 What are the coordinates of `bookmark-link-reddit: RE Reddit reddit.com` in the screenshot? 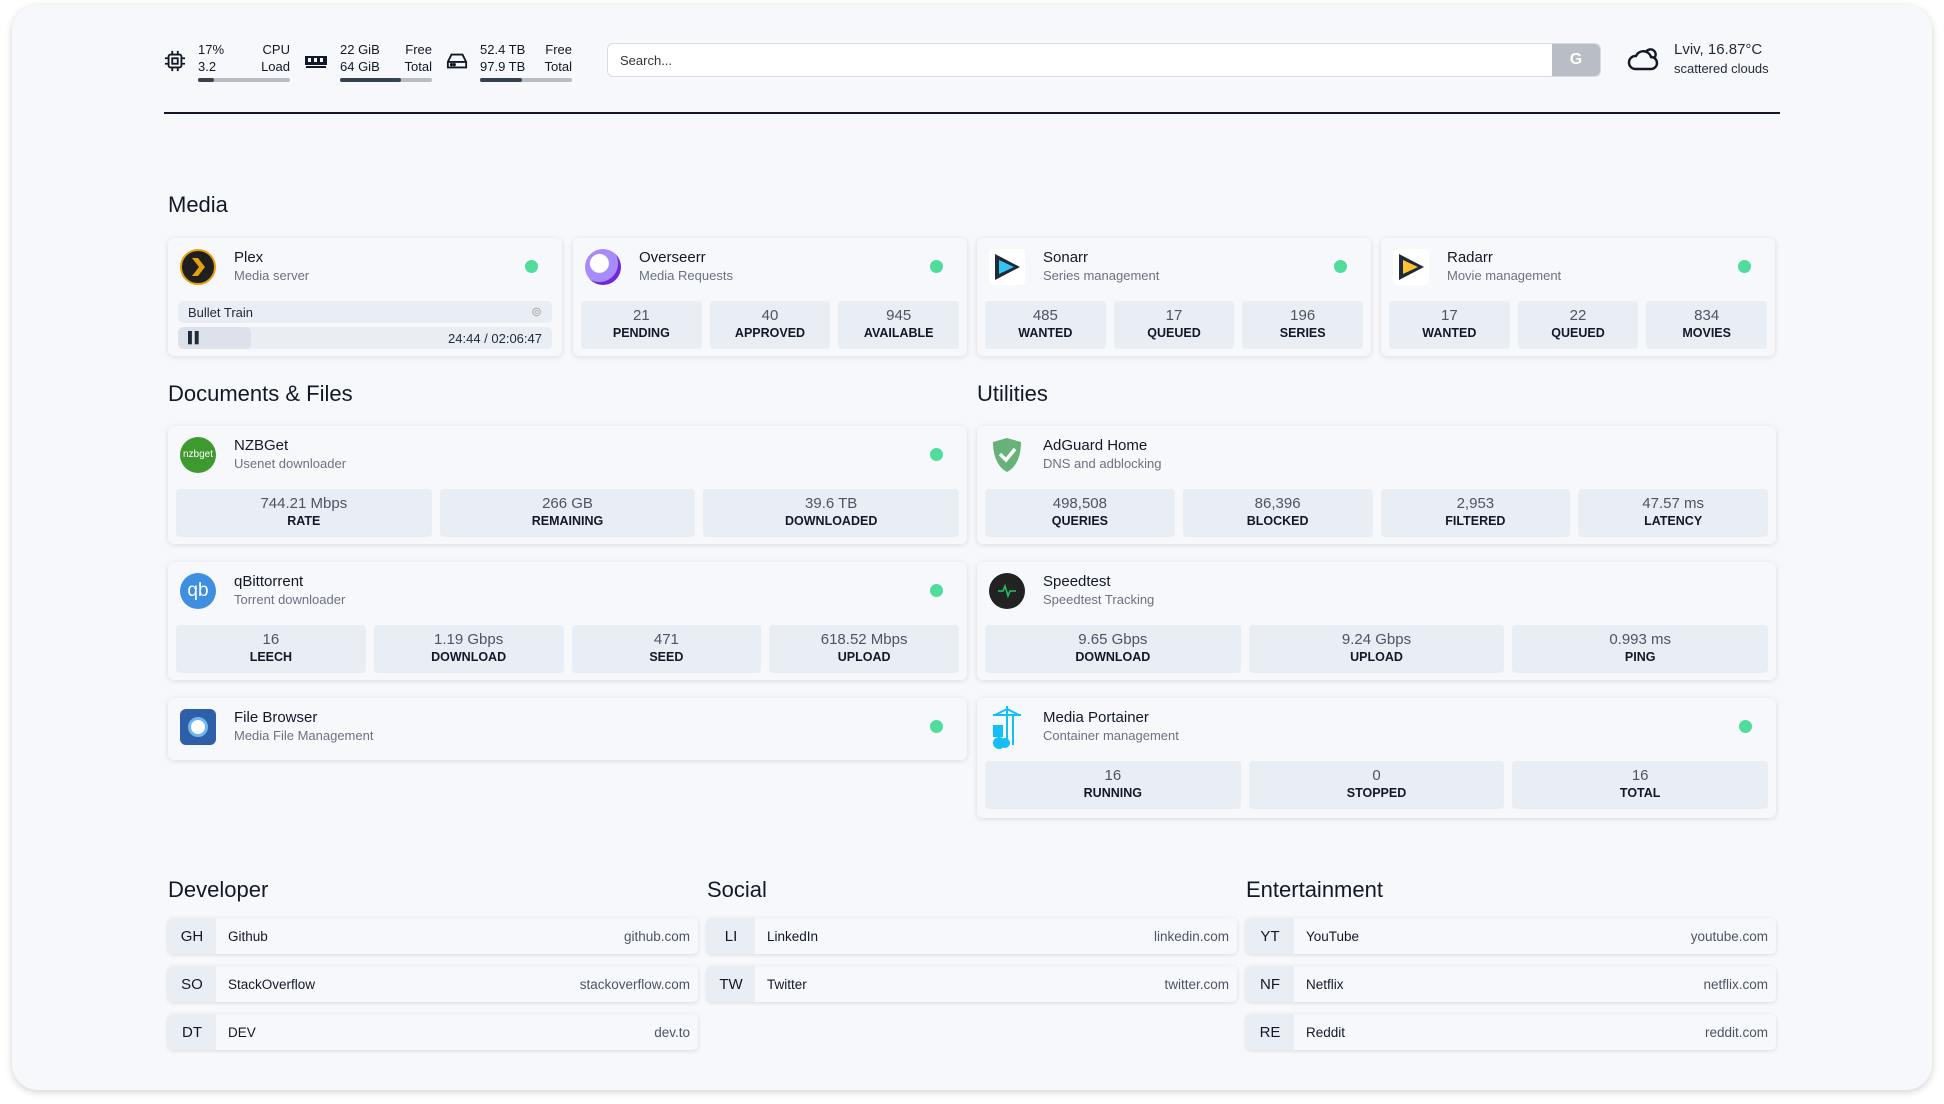 It's located at (1511, 1032).